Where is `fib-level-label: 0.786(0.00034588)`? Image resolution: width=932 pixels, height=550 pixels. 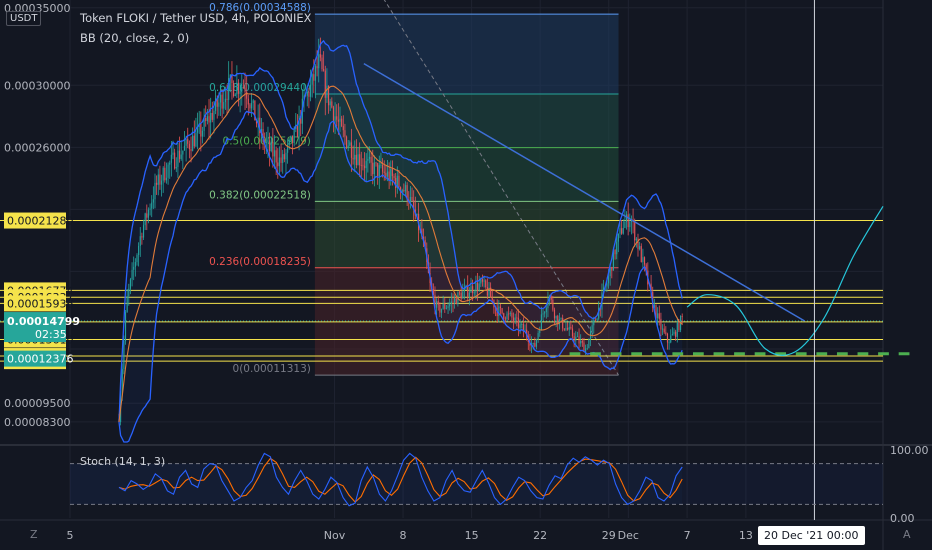 fib-level-label: 0.786(0.00034588) is located at coordinates (260, 8).